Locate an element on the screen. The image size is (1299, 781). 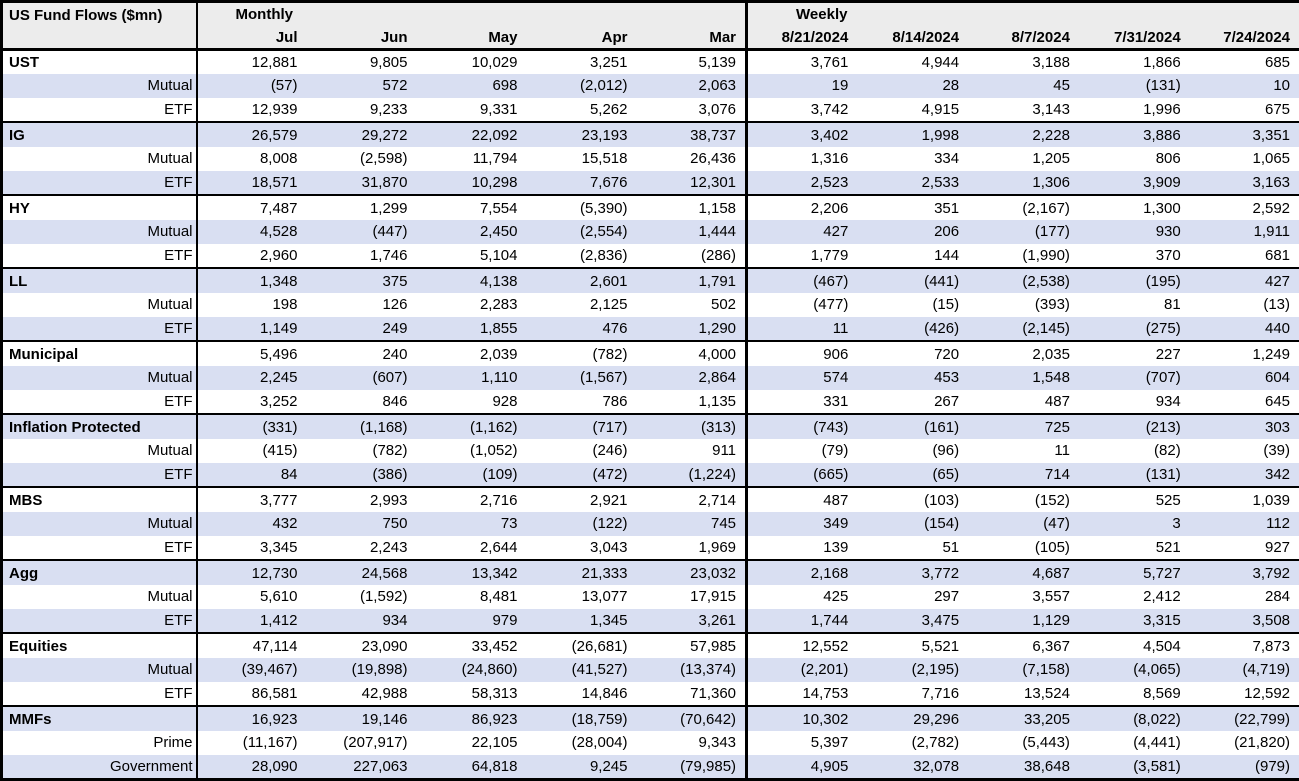
row-group-label: Equities is located at coordinates (99, 645).